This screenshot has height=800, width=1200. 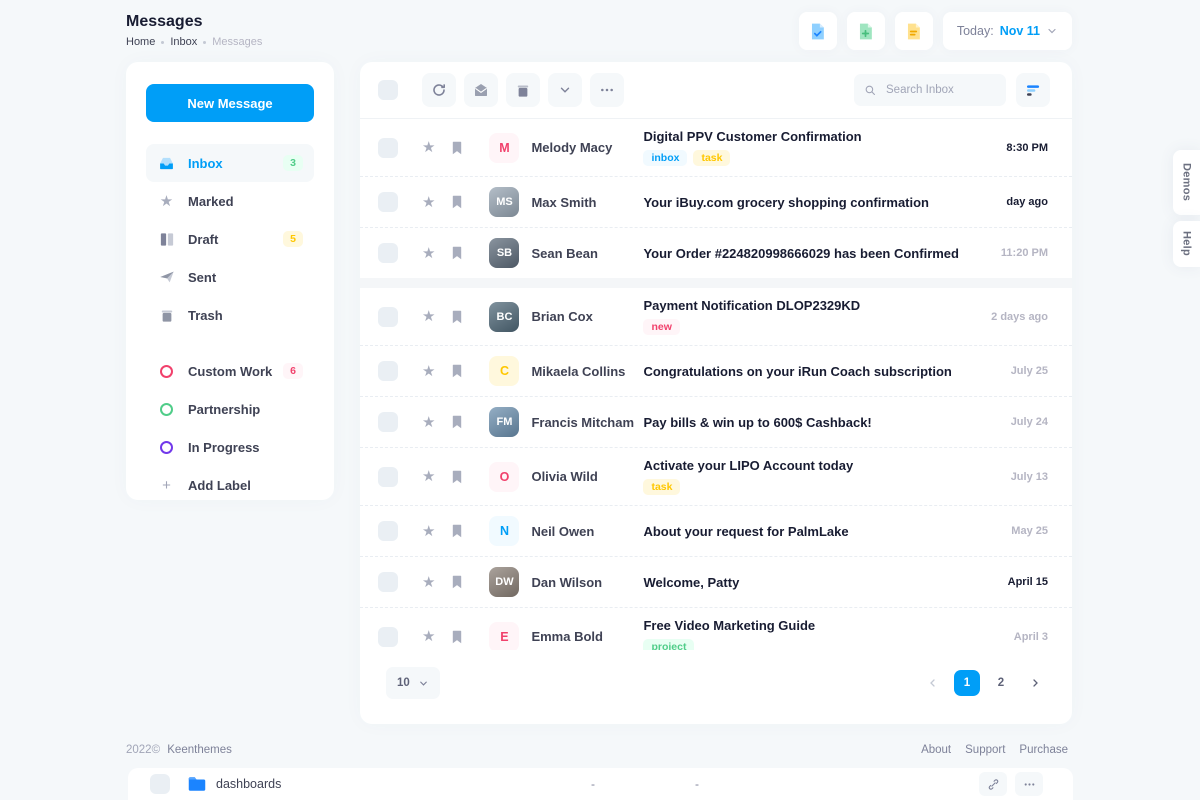 What do you see at coordinates (567, 636) in the screenshot?
I see `sender-name: Emma Bold` at bounding box center [567, 636].